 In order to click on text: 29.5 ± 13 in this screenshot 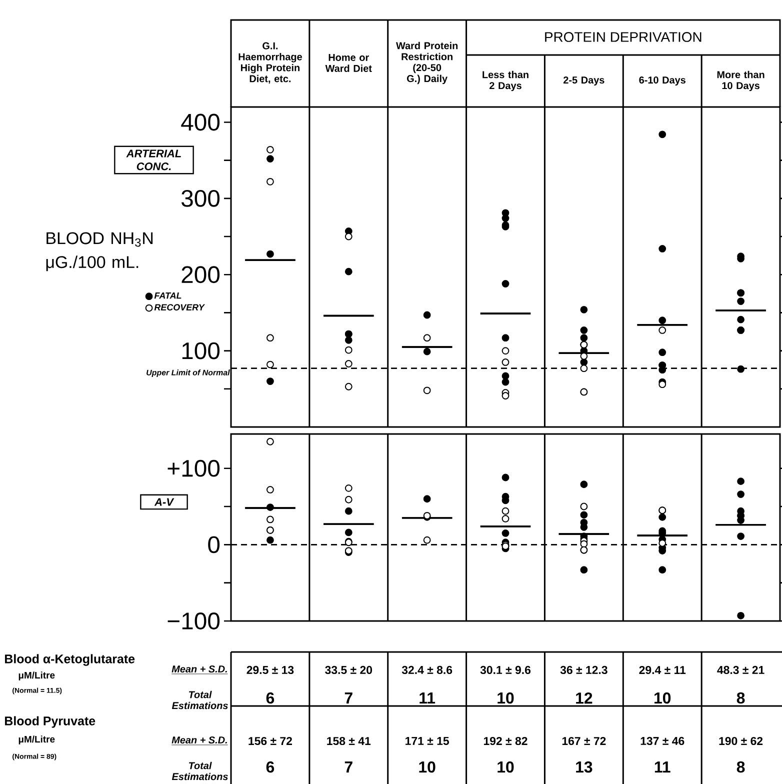, I will do `click(270, 670)`.